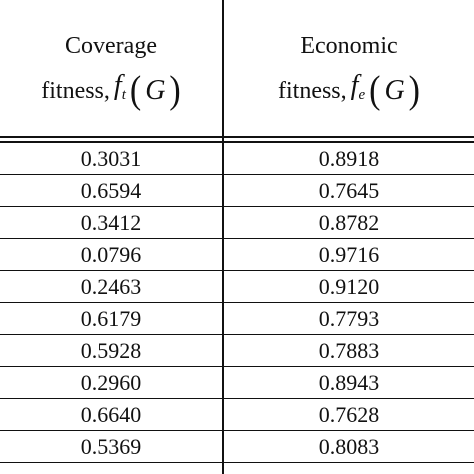 The image size is (474, 474). What do you see at coordinates (111, 158) in the screenshot?
I see `coverage-cell: 0.3031` at bounding box center [111, 158].